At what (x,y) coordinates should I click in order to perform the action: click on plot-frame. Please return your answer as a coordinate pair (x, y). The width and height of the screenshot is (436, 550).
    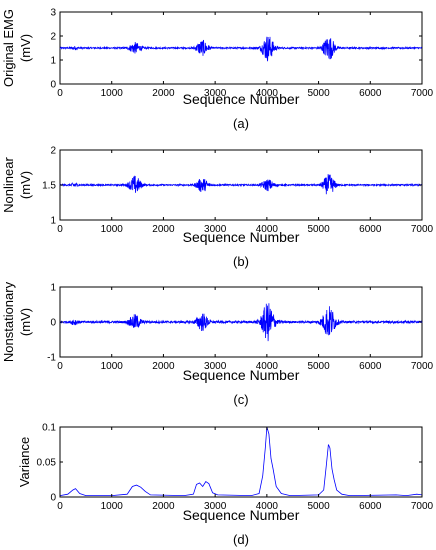
    Looking at the image, I should click on (241, 462).